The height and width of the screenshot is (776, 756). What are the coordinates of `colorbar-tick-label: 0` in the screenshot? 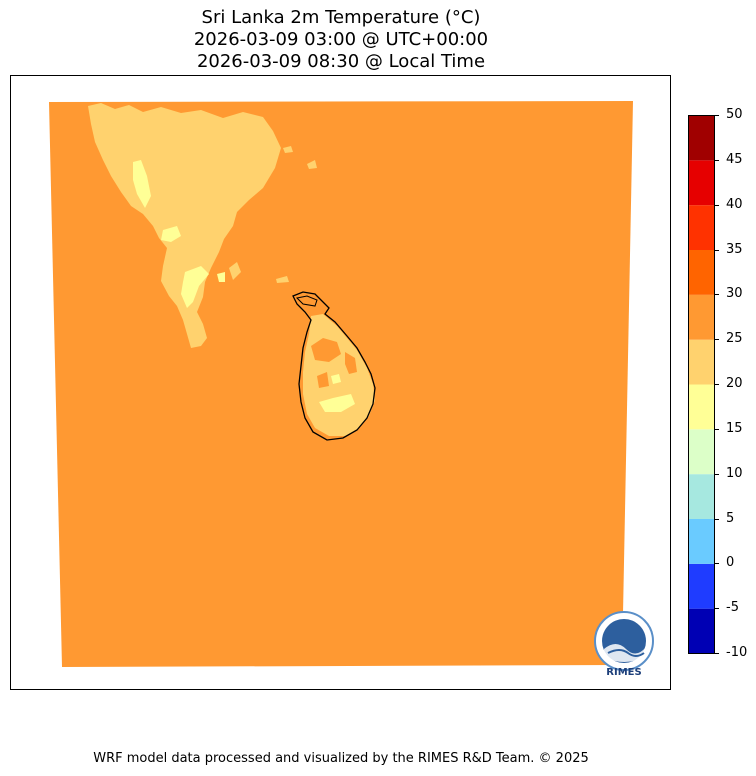 It's located at (730, 563).